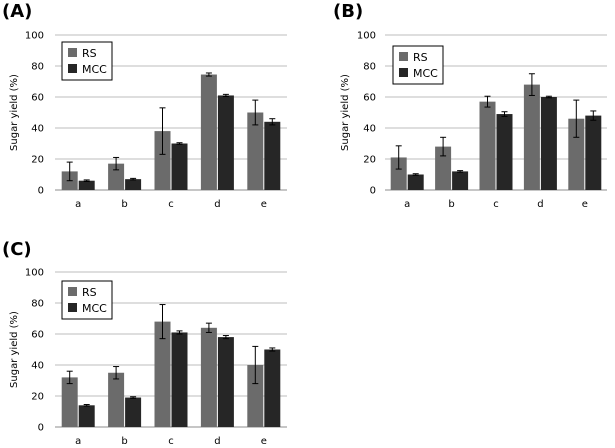 The height and width of the screenshot is (448, 615). Describe the element at coordinates (348, 11) in the screenshot. I see `panel-label: (B)` at that location.